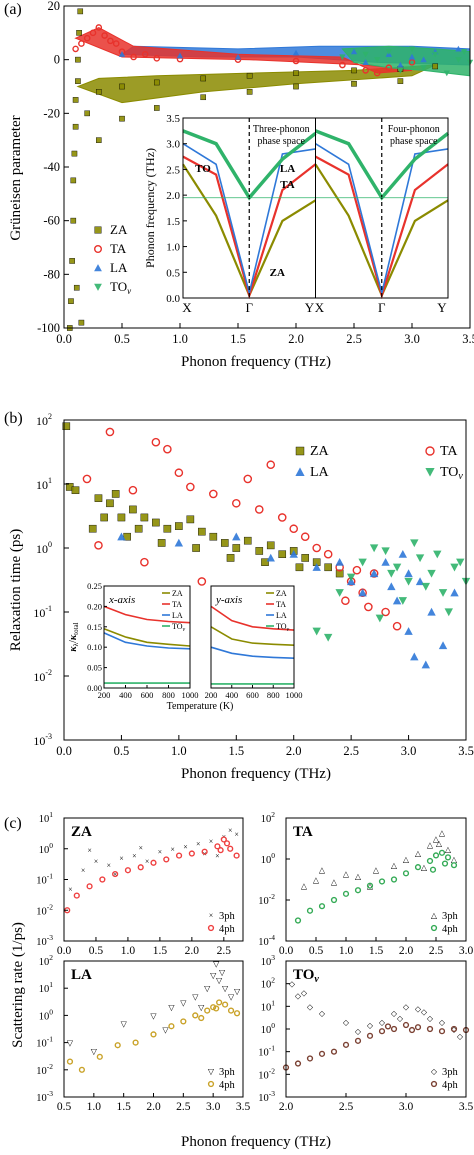 The image size is (474, 1155). Describe the element at coordinates (281, 604) in the screenshot. I see `b-inset-legend-TA: TA` at that location.